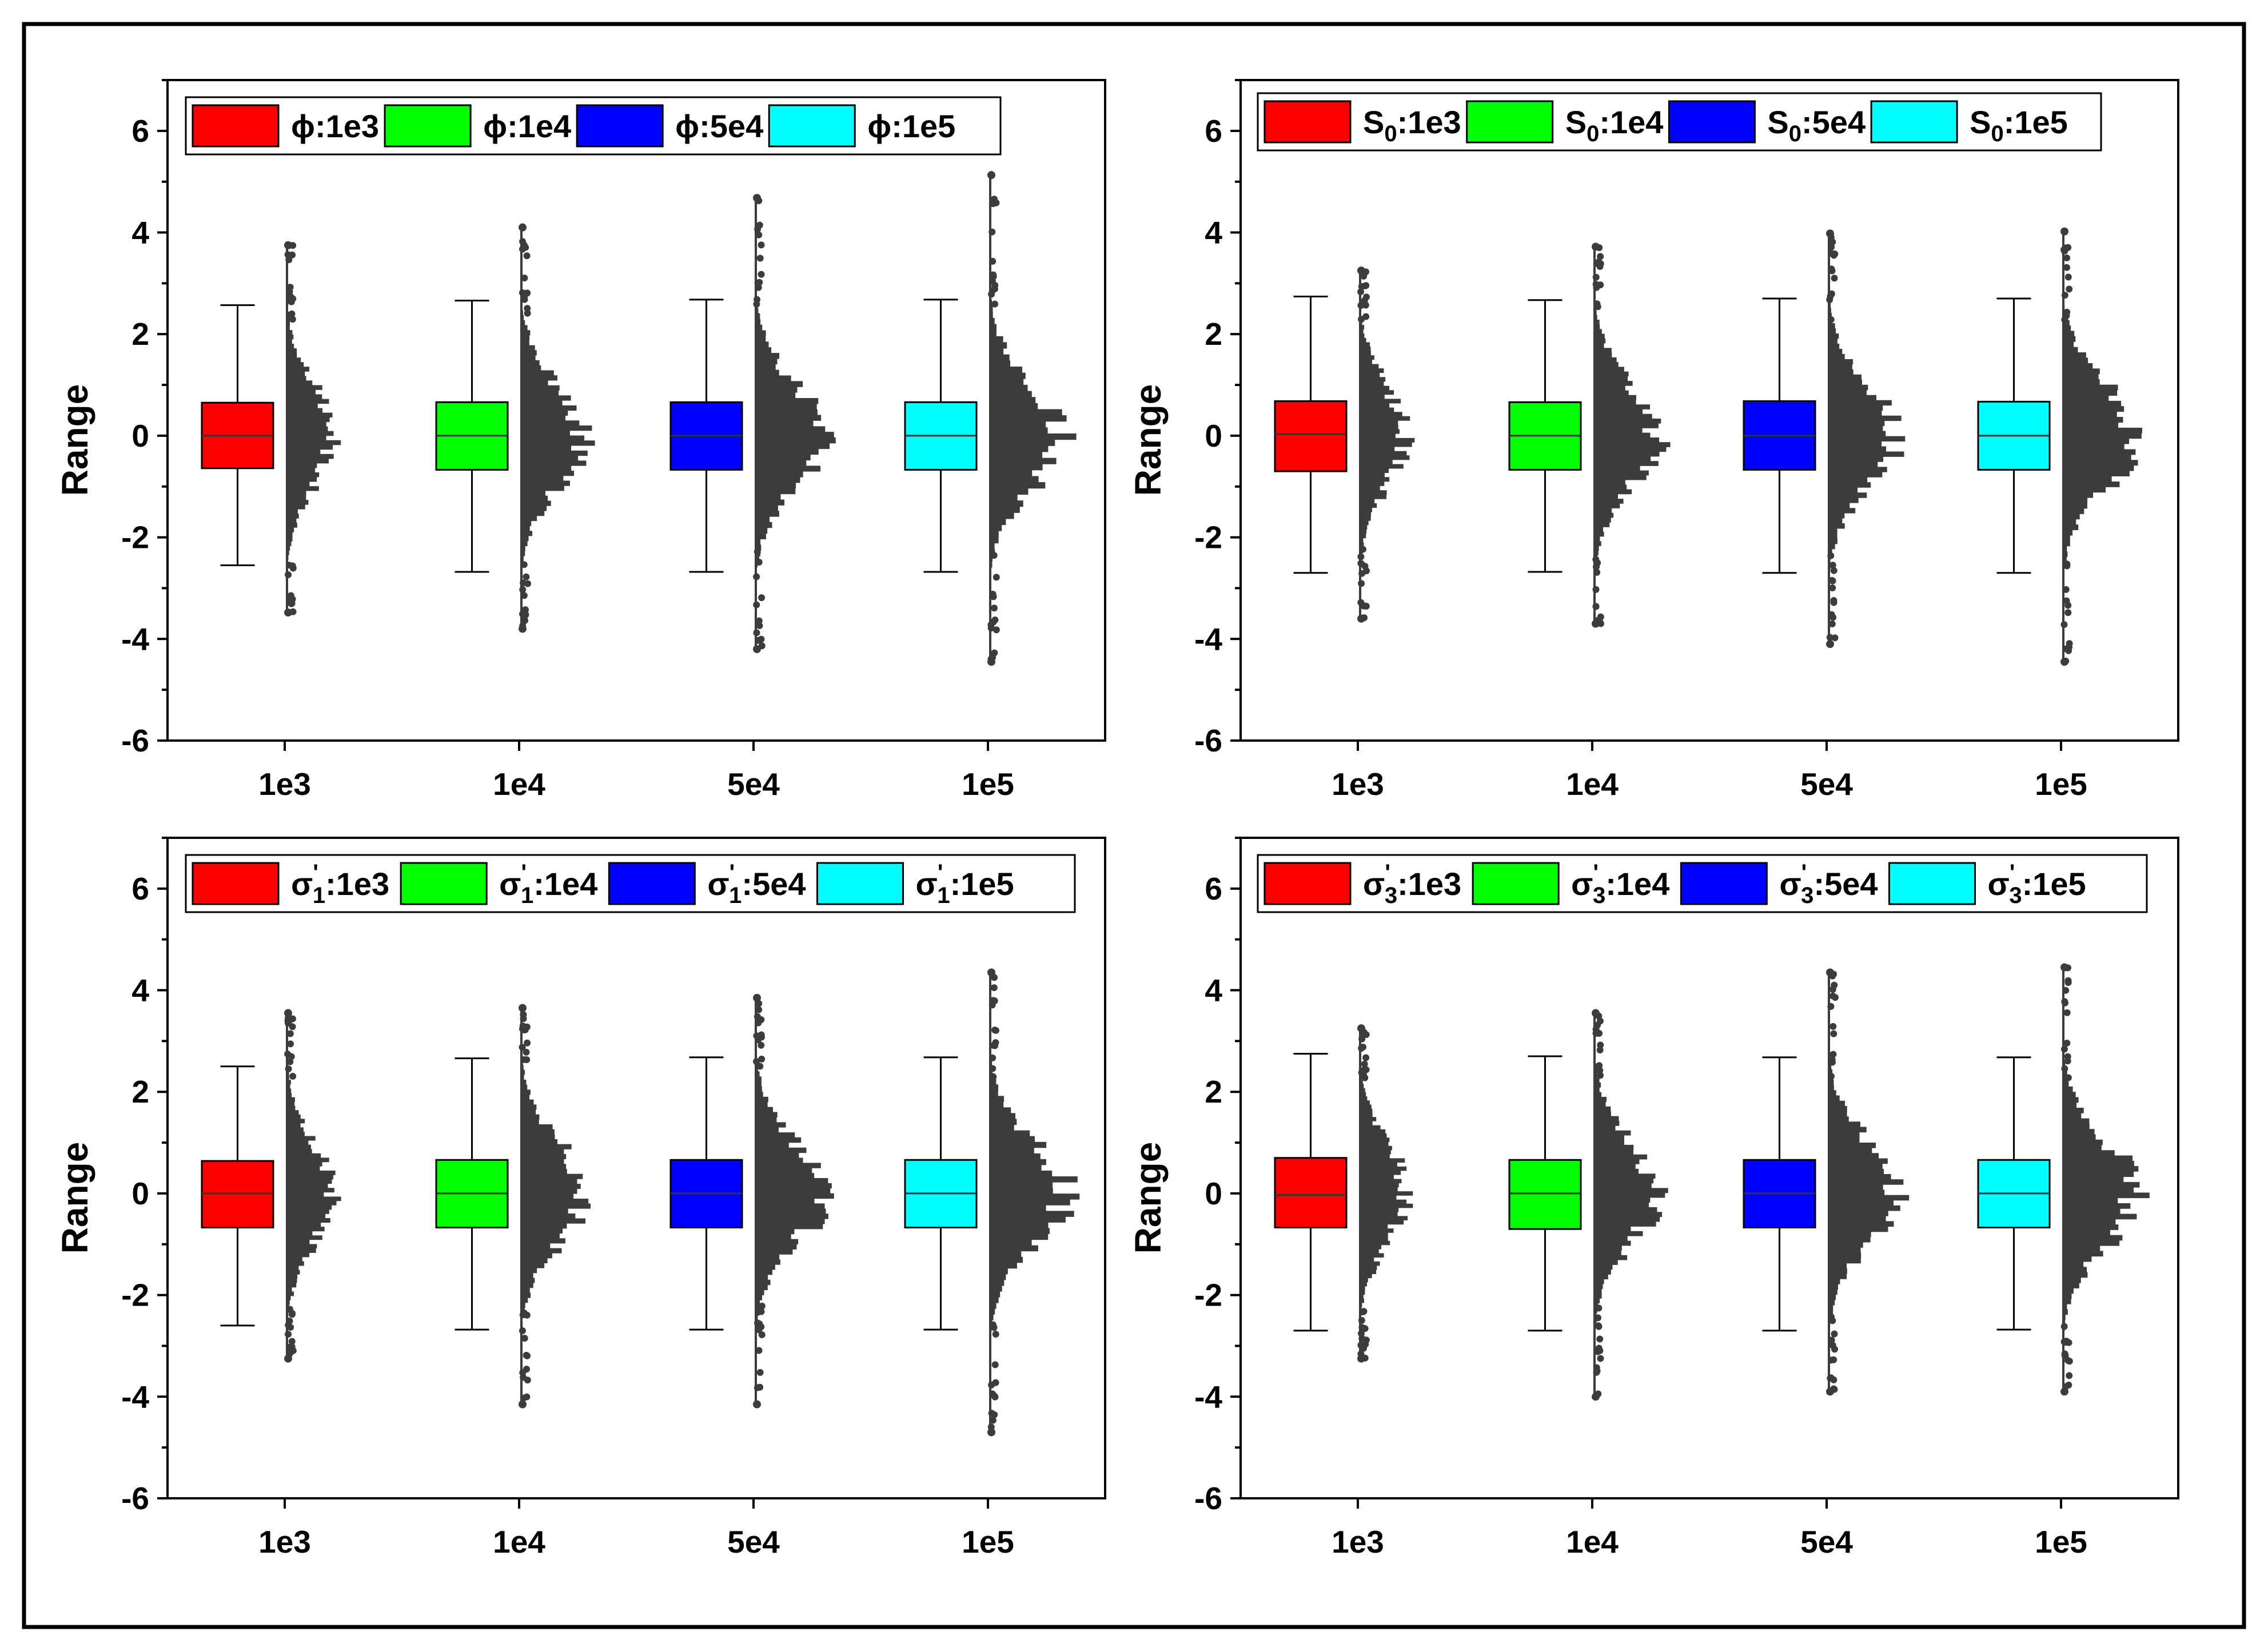 This screenshot has height=1651, width=2268. I want to click on legend-entry: ϕ:1e3, so click(285, 126).